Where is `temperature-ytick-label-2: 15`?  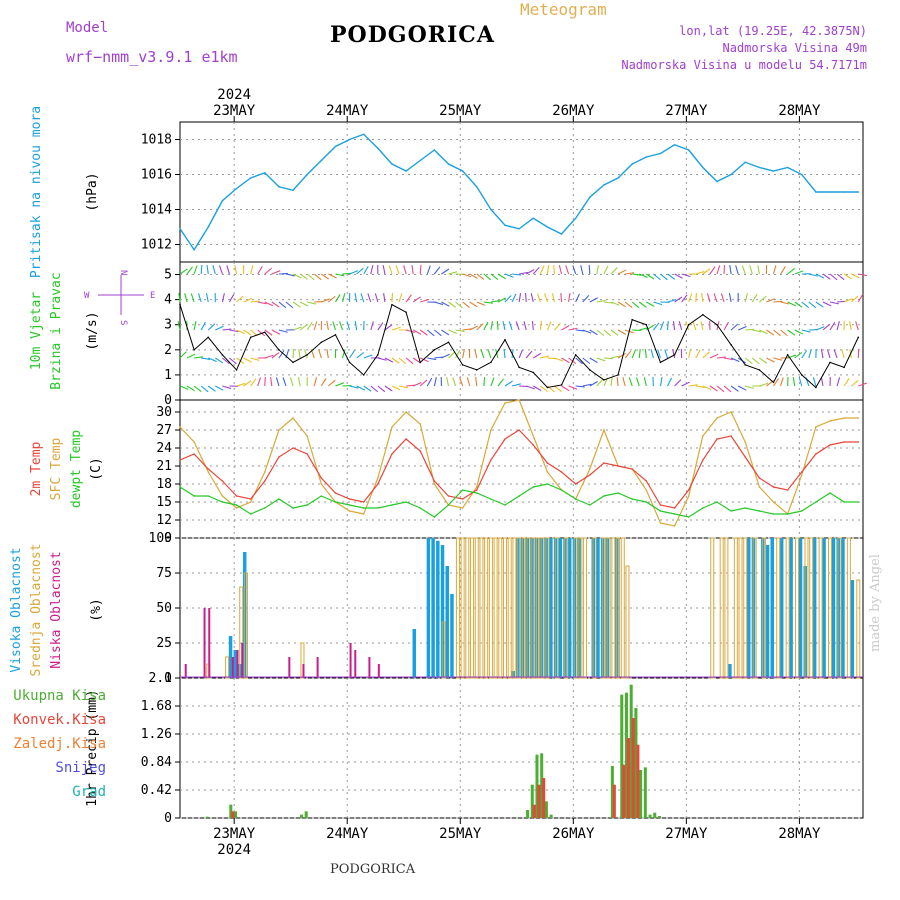
temperature-ytick-label-2: 15 is located at coordinates (164, 502).